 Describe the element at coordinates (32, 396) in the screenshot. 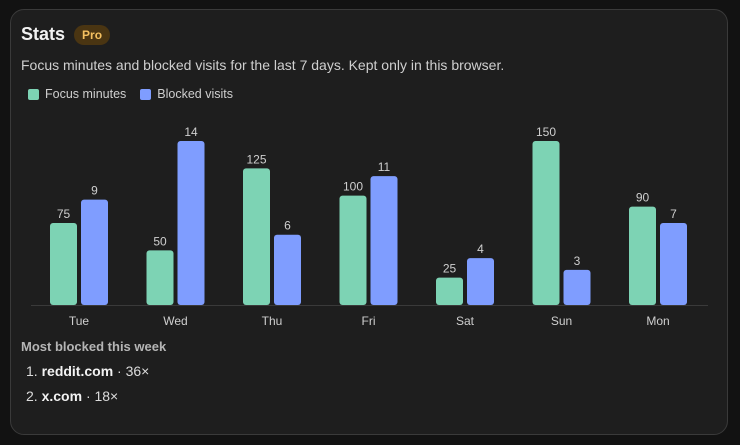

I see `rank-number: 2.` at that location.